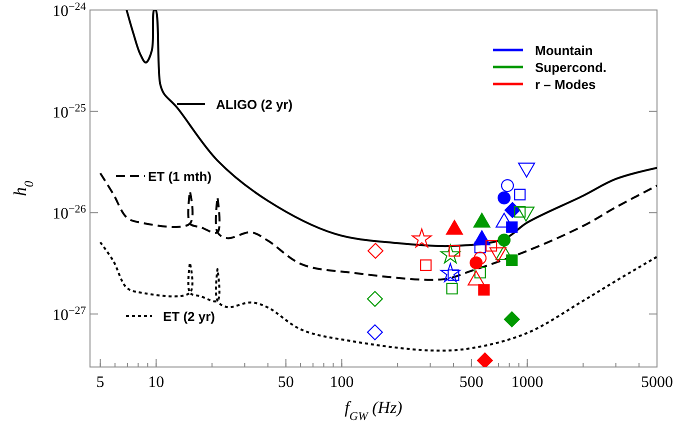  Describe the element at coordinates (342, 382) in the screenshot. I see `x-tick-label: 100` at that location.